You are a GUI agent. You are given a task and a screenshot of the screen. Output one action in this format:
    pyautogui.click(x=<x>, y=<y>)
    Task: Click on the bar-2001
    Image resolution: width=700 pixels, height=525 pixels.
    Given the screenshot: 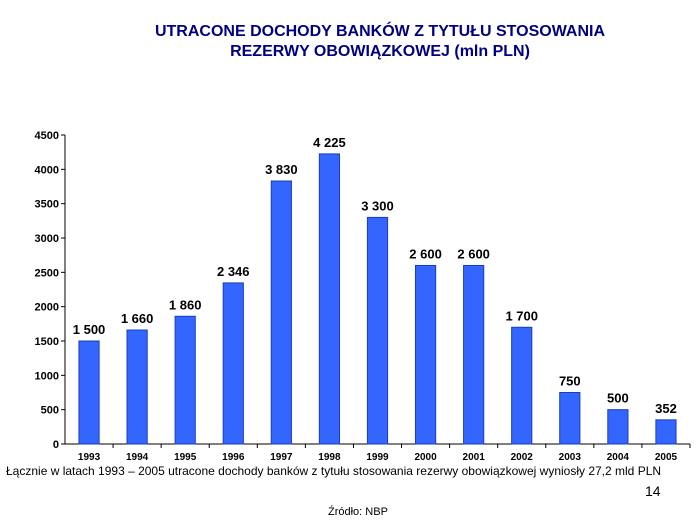 What is the action you would take?
    pyautogui.click(x=474, y=354)
    